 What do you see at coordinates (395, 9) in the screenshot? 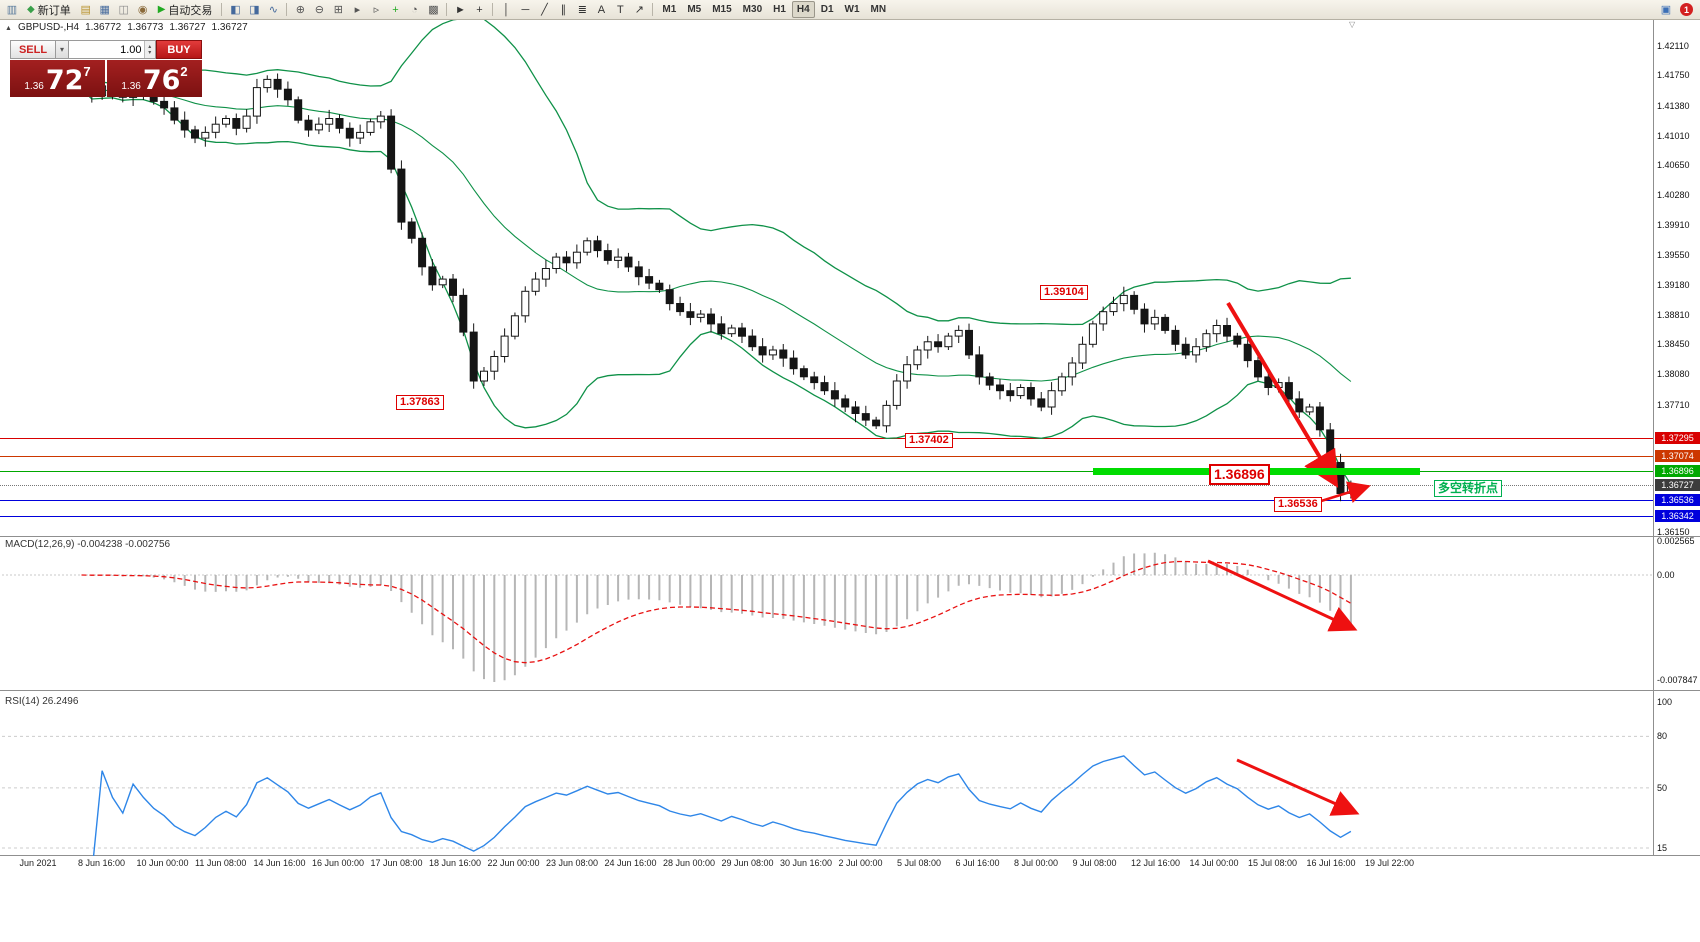
I see `indicators-icon: +` at bounding box center [395, 9].